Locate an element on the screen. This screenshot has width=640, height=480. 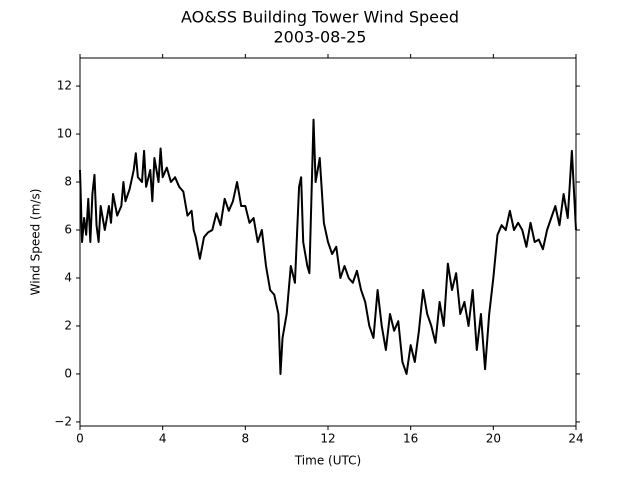
y-tick-label: 0 is located at coordinates (68, 373).